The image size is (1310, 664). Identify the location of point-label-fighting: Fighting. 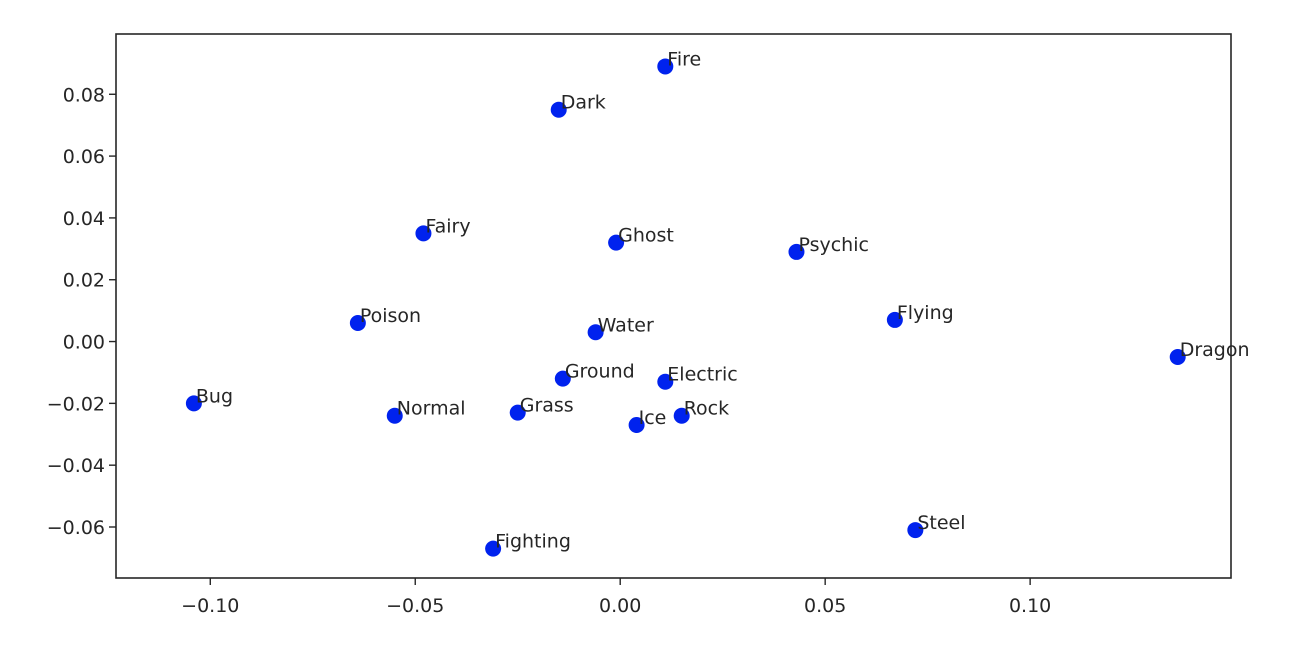
(533, 542).